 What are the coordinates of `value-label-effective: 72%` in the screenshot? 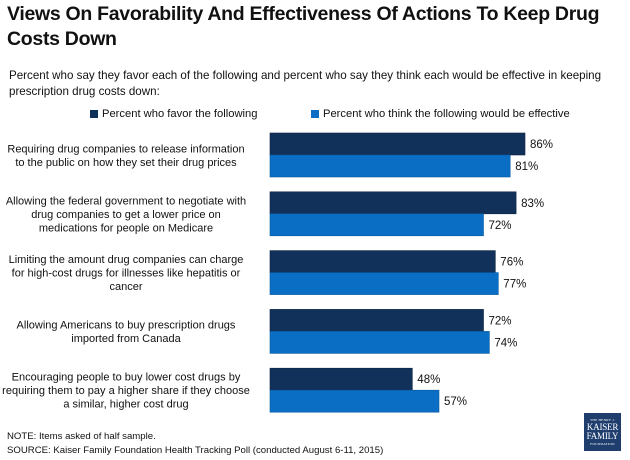 It's located at (500, 226).